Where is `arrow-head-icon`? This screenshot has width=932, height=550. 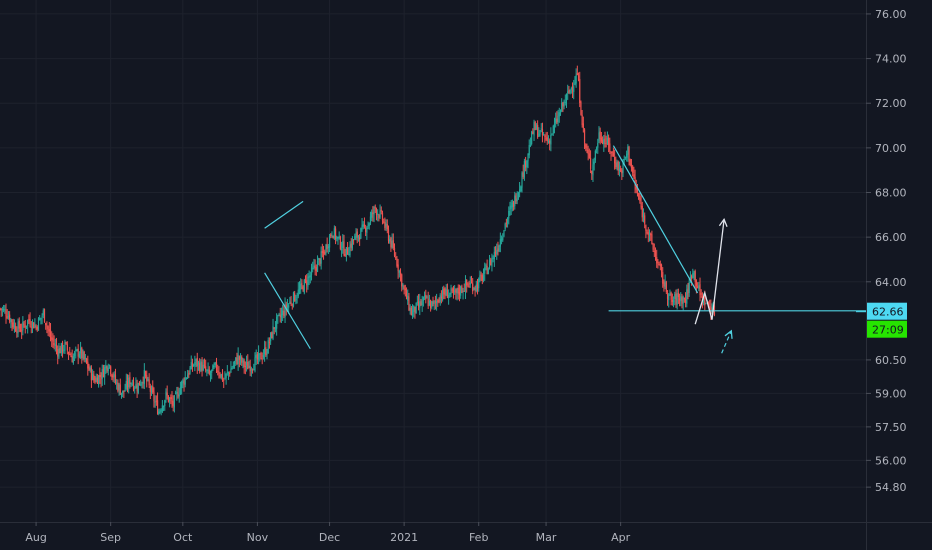 arrow-head-icon is located at coordinates (723, 222).